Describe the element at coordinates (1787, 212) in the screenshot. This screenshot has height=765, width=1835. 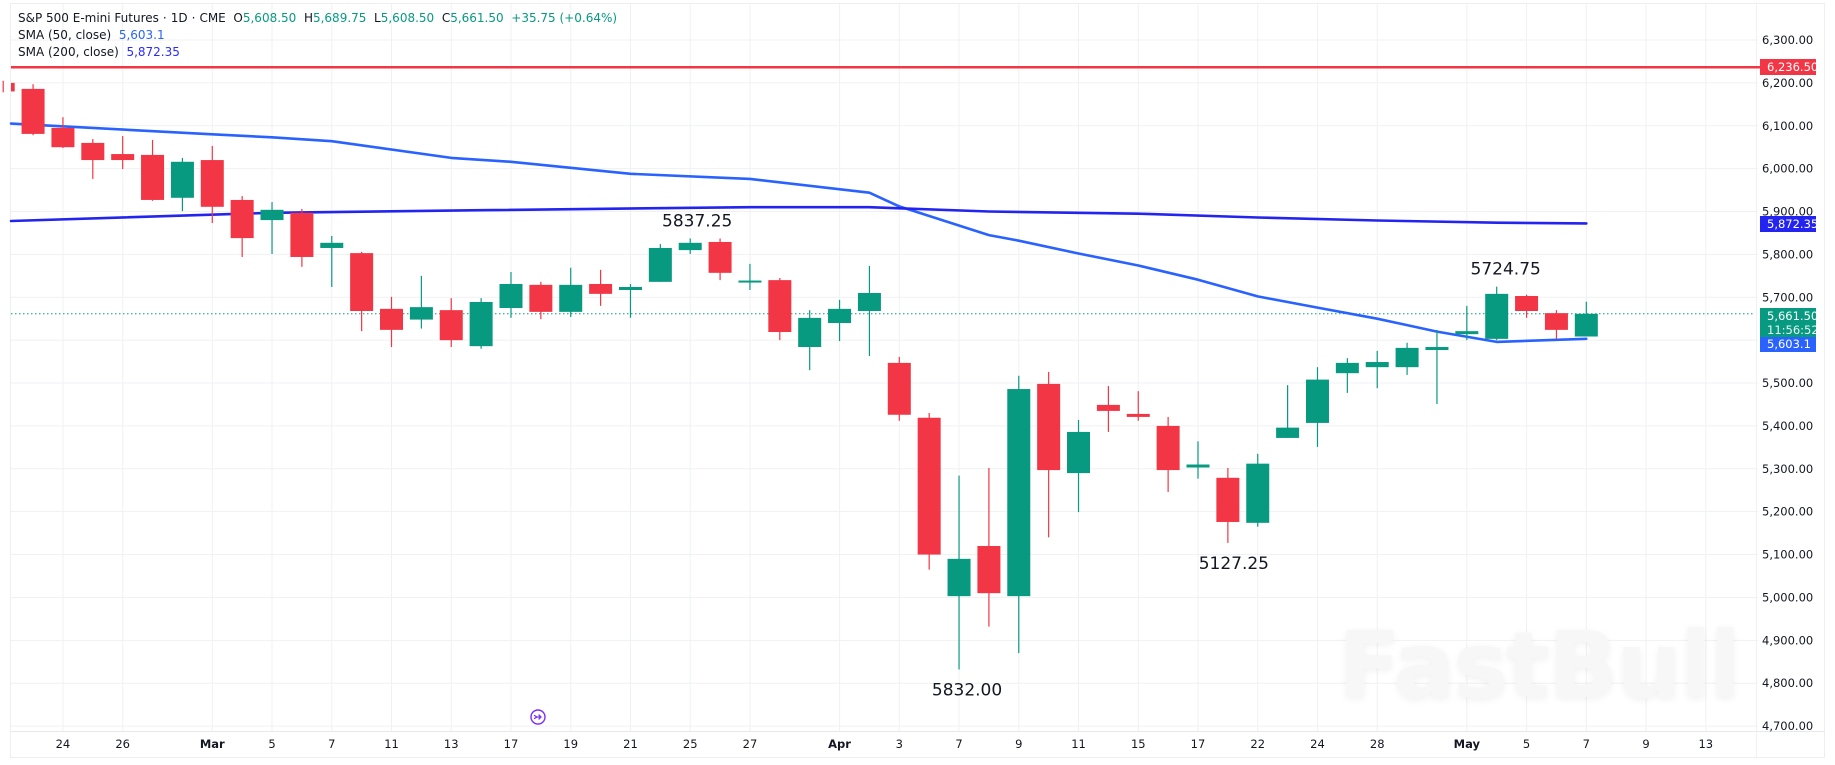
I see `price-tick-label: 5,900.00` at that location.